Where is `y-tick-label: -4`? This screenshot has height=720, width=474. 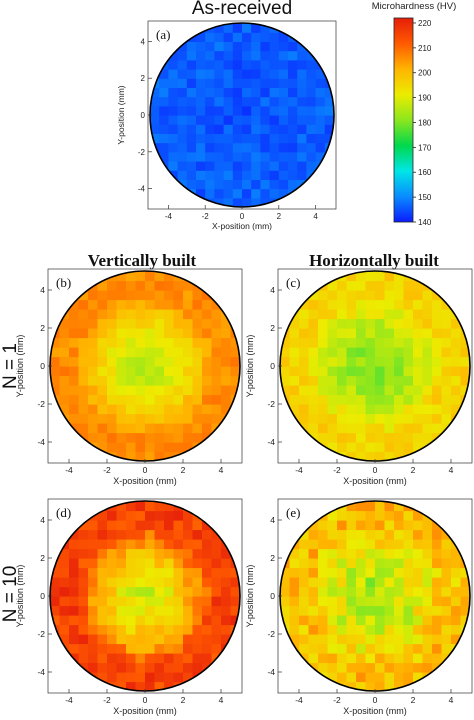
y-tick-label: -4 is located at coordinates (271, 442).